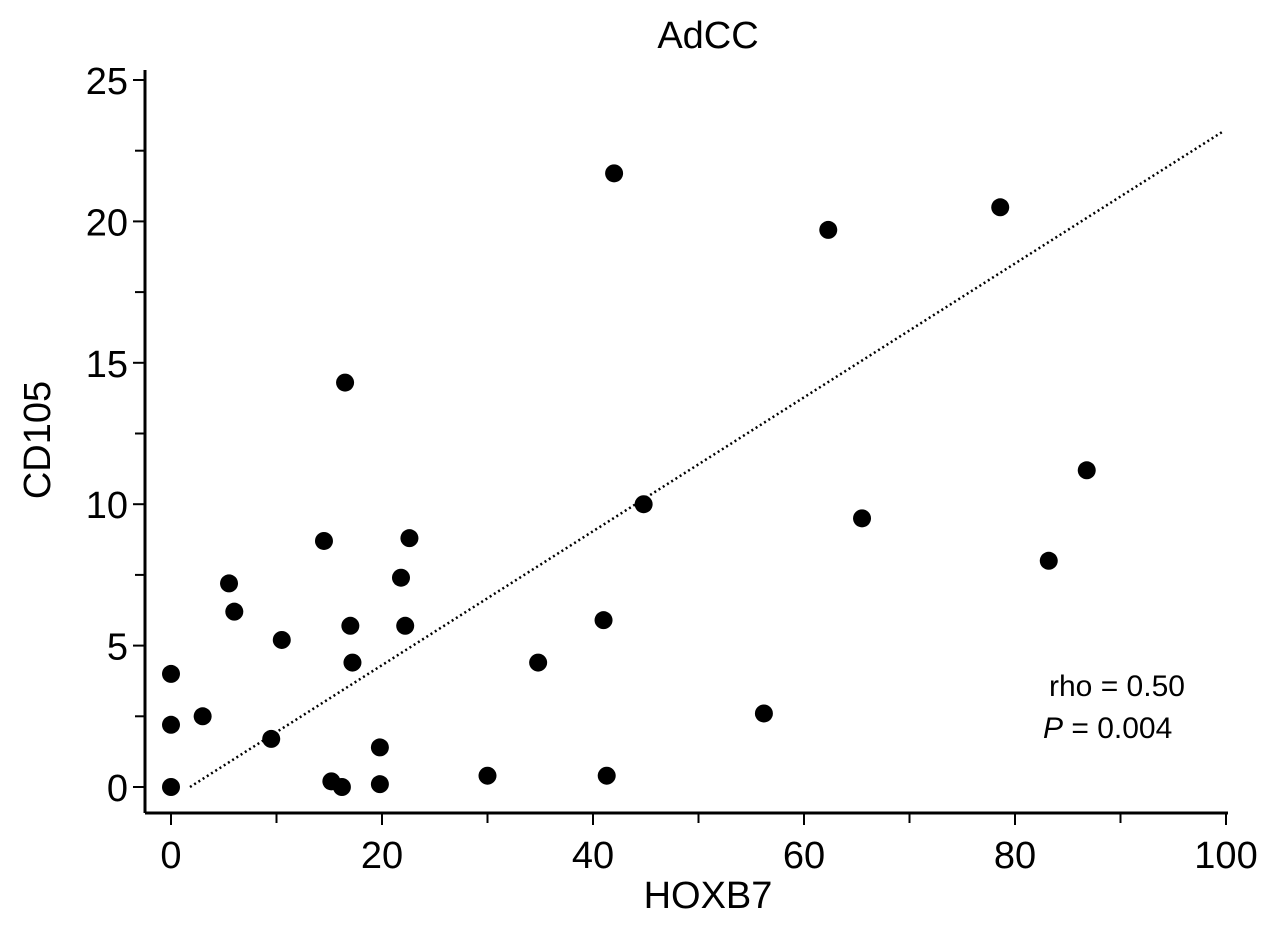 The image size is (1283, 927). What do you see at coordinates (1053, 728) in the screenshot?
I see `p-symbol: P` at bounding box center [1053, 728].